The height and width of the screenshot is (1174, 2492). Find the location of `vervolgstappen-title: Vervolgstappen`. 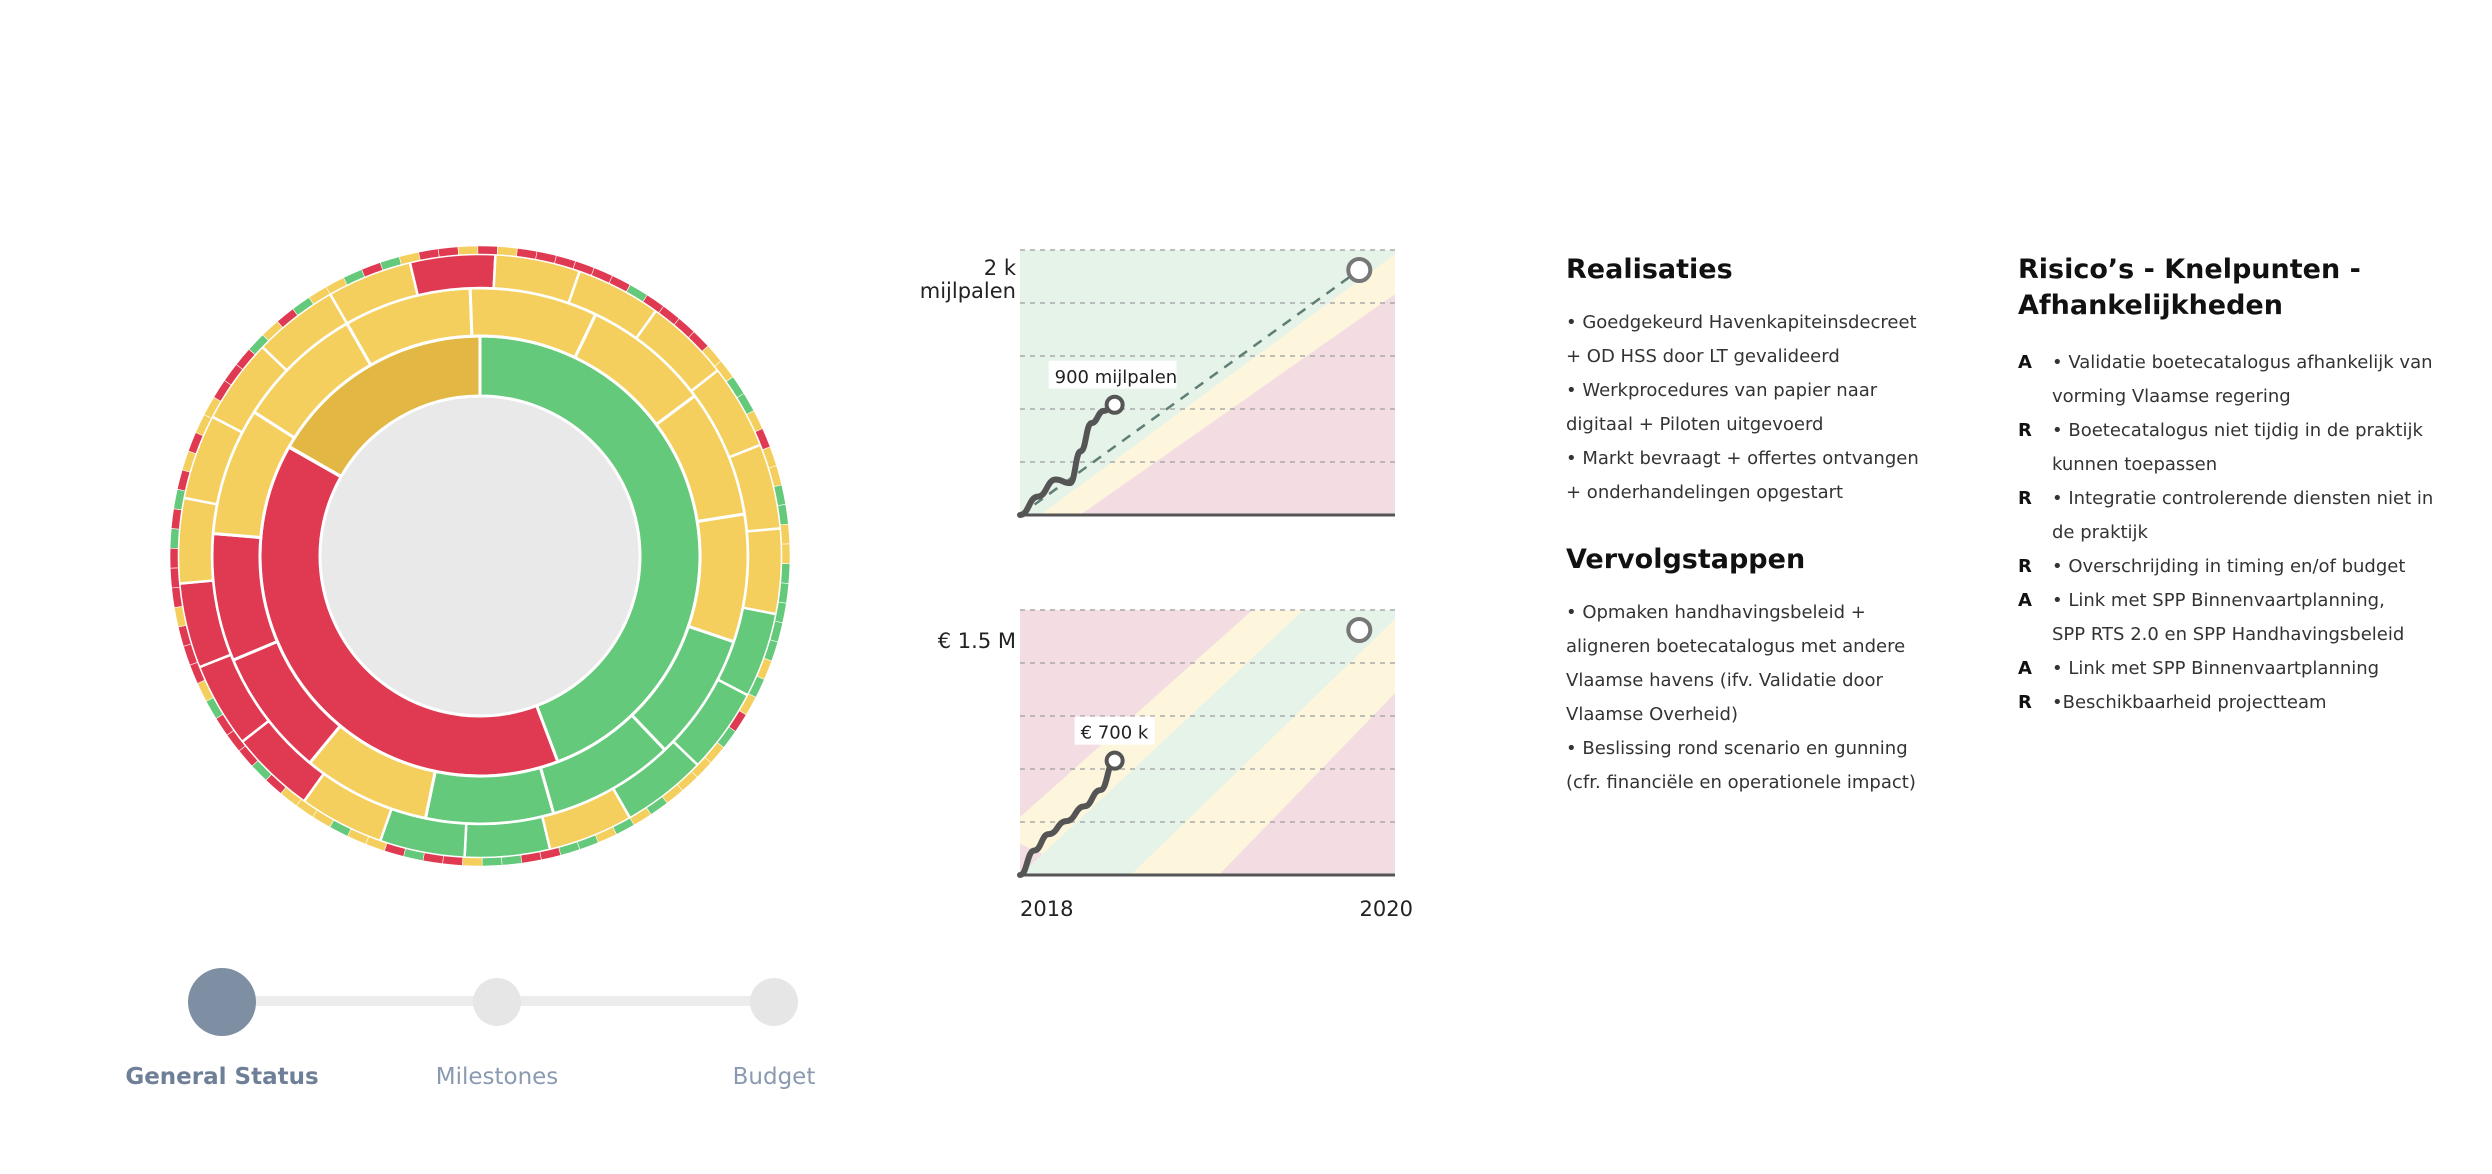

vervolgstappen-title: Vervolgstappen is located at coordinates (1686, 559).